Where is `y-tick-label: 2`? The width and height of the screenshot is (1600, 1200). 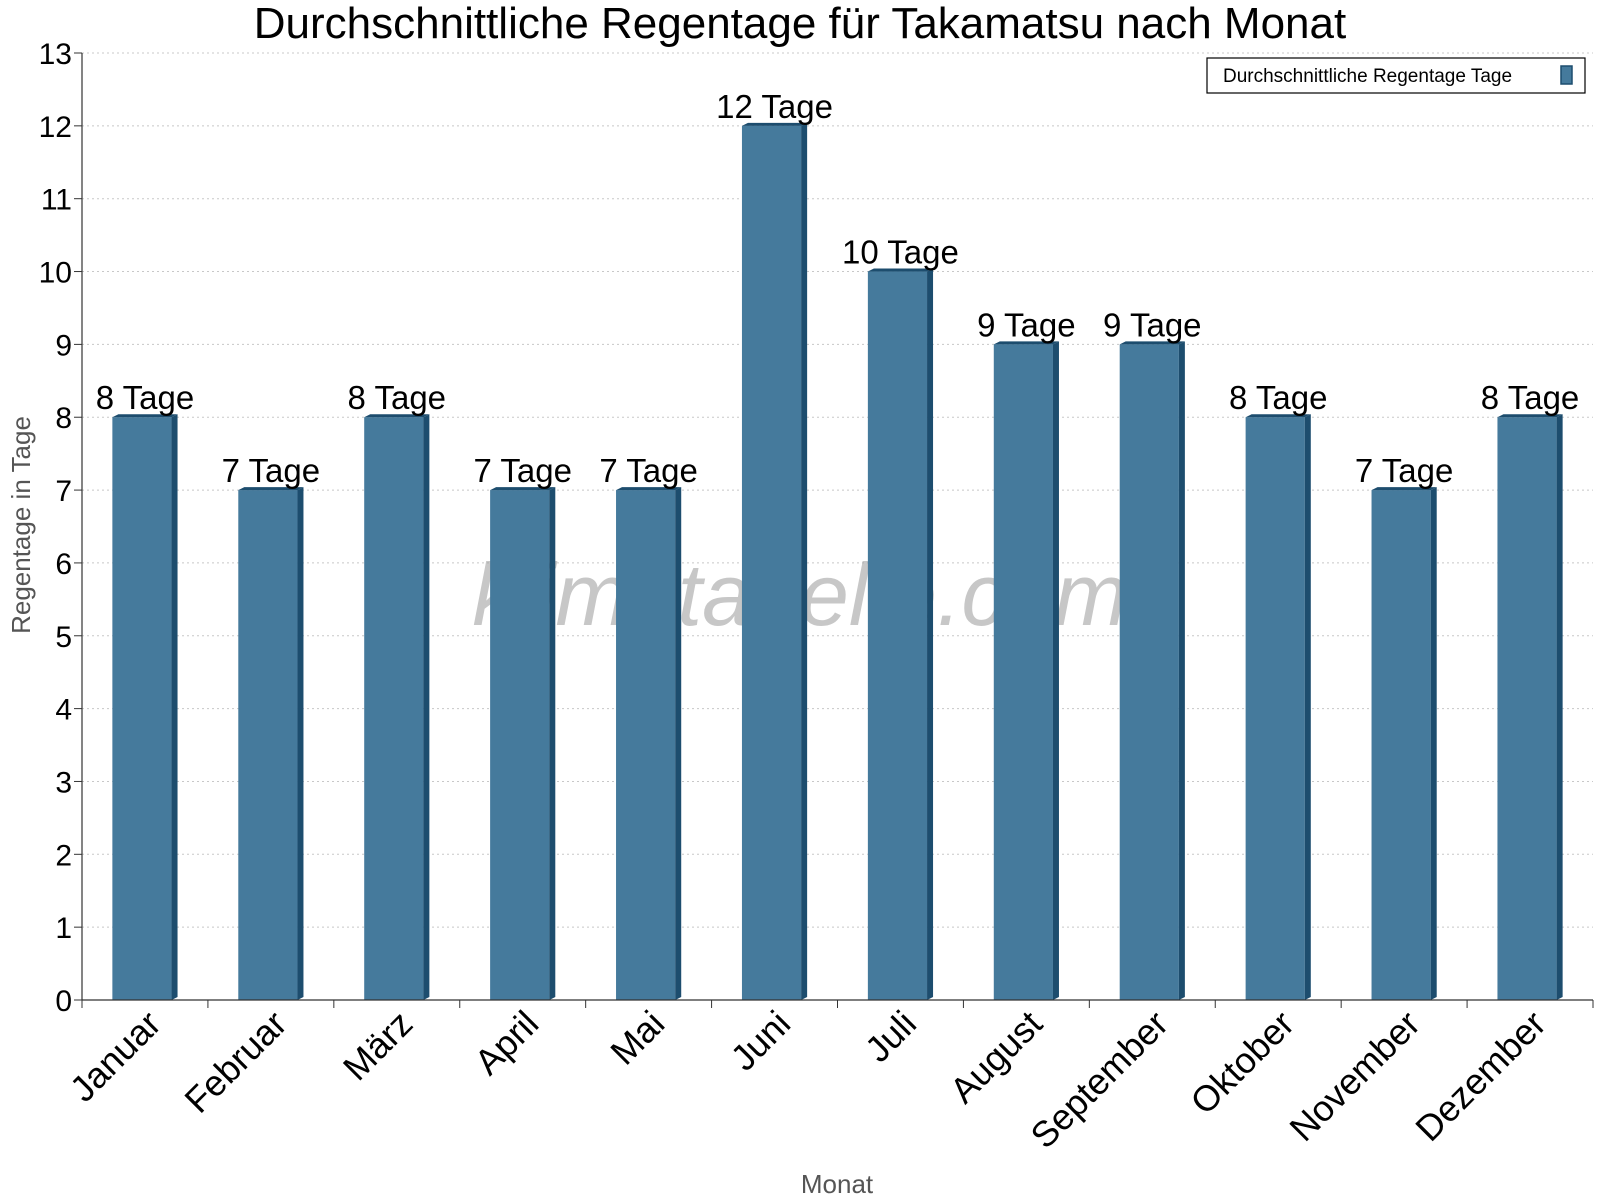
y-tick-label: 2 is located at coordinates (63, 855).